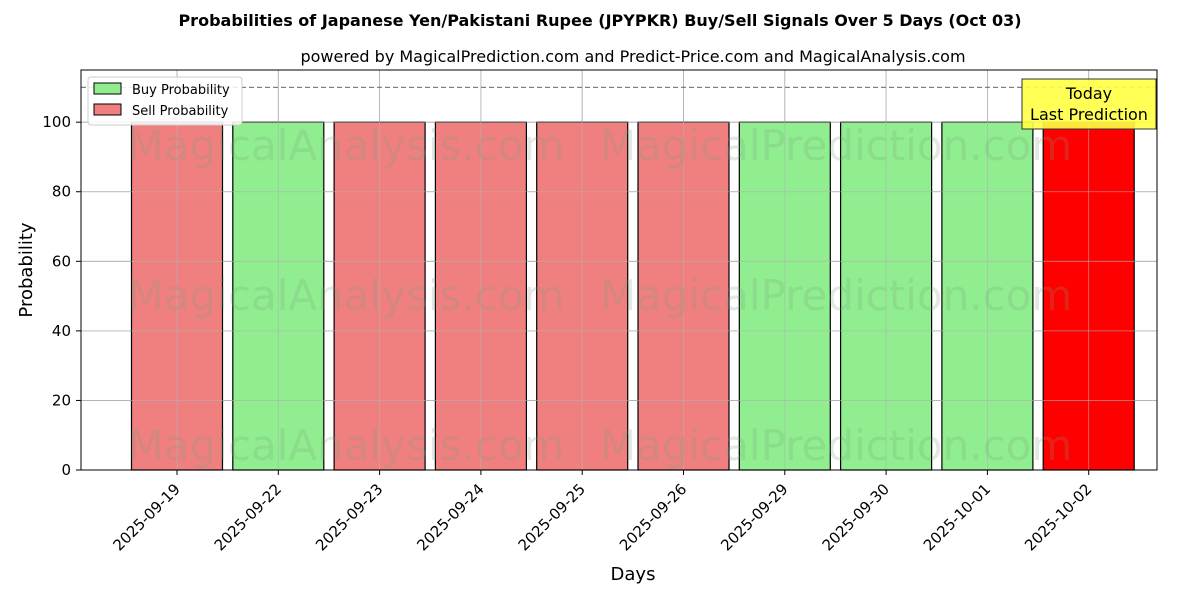 Image resolution: width=1200 pixels, height=600 pixels. I want to click on x-tick-label: 2025-10-02, so click(1058, 517).